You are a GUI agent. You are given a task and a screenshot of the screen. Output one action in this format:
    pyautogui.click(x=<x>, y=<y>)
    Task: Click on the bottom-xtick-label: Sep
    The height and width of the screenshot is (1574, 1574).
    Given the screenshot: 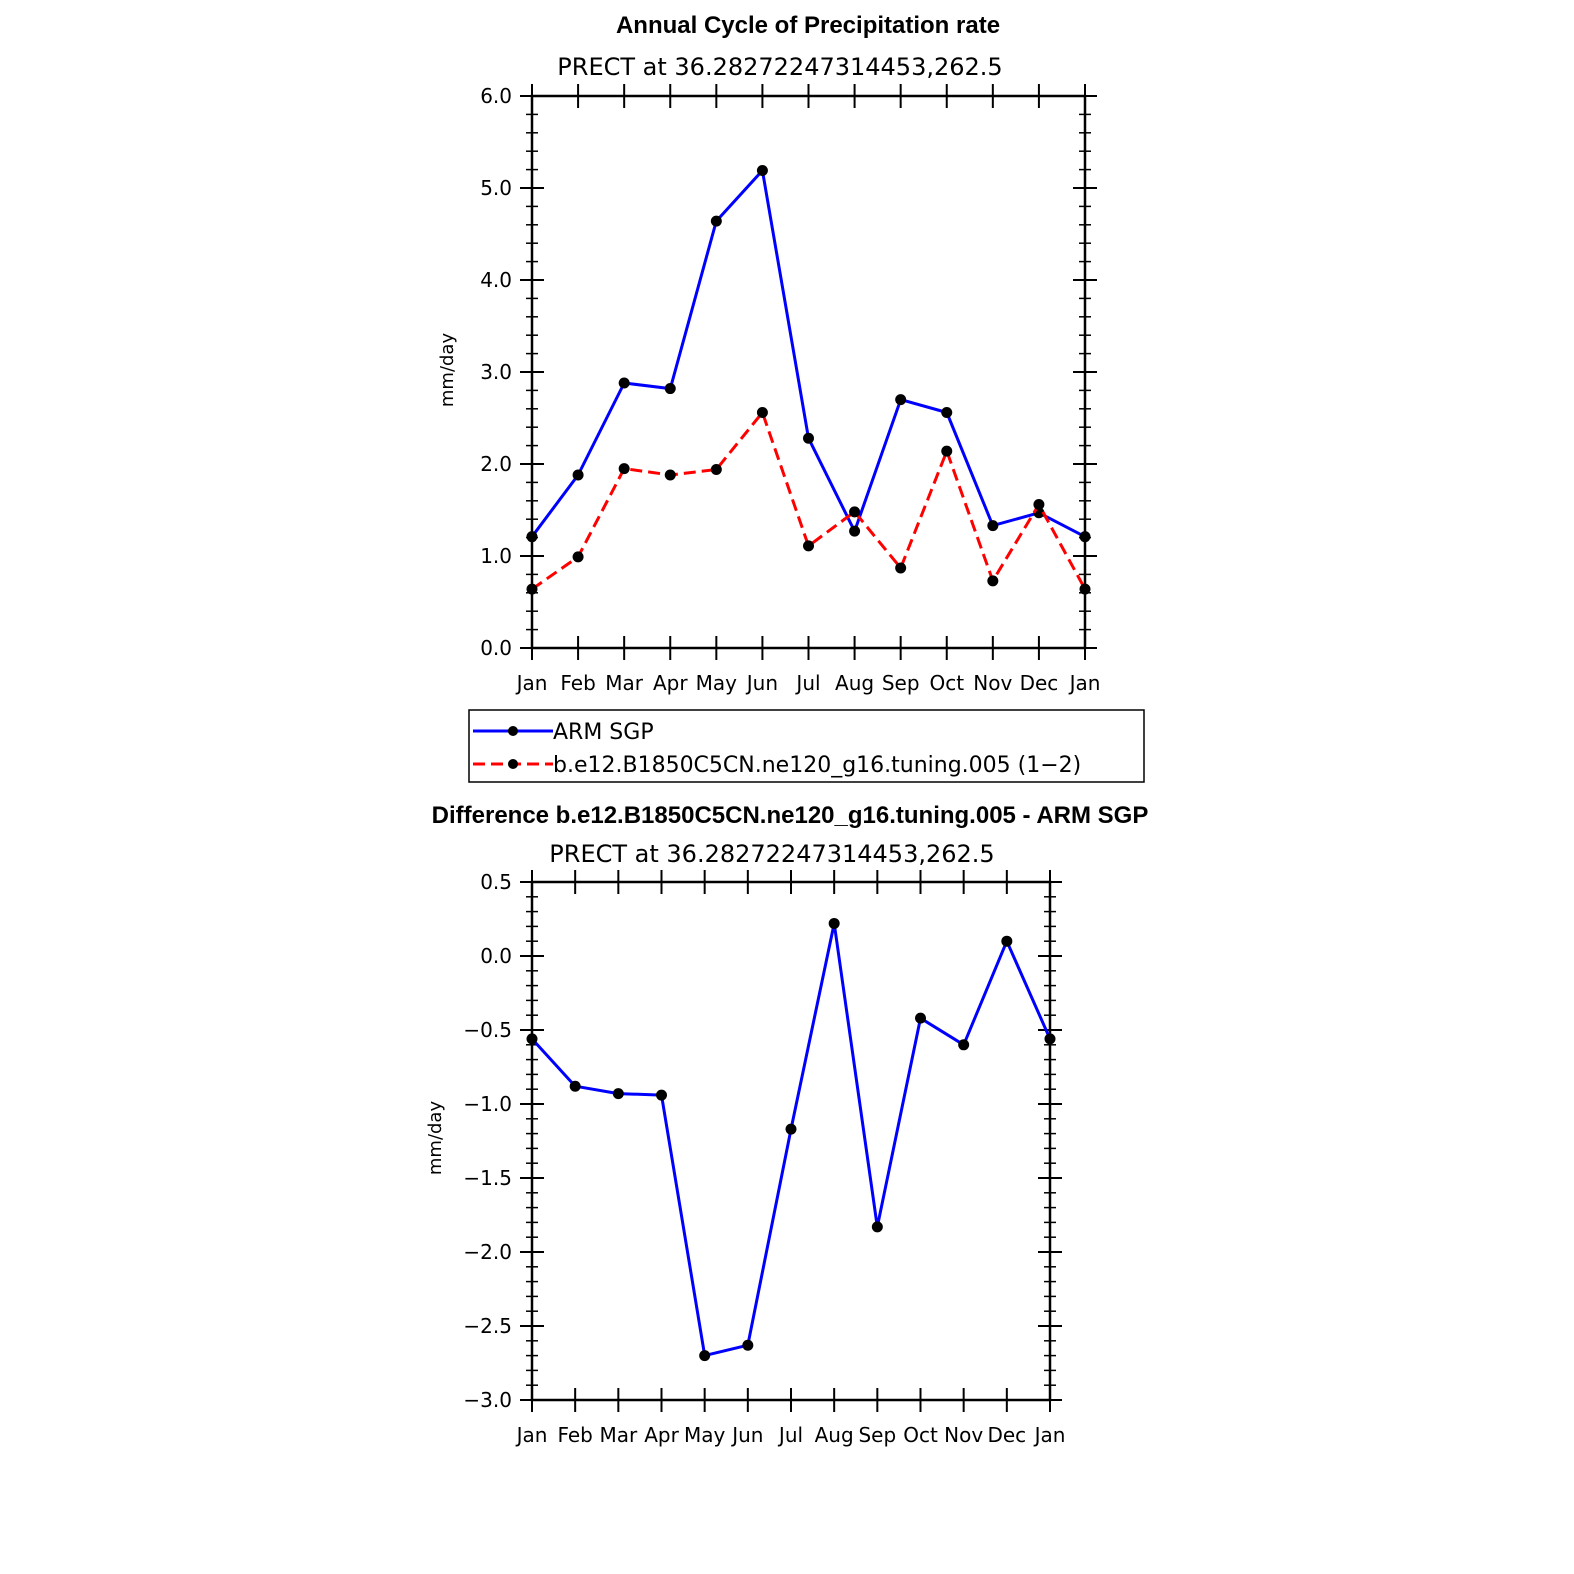 What is the action you would take?
    pyautogui.click(x=877, y=1435)
    